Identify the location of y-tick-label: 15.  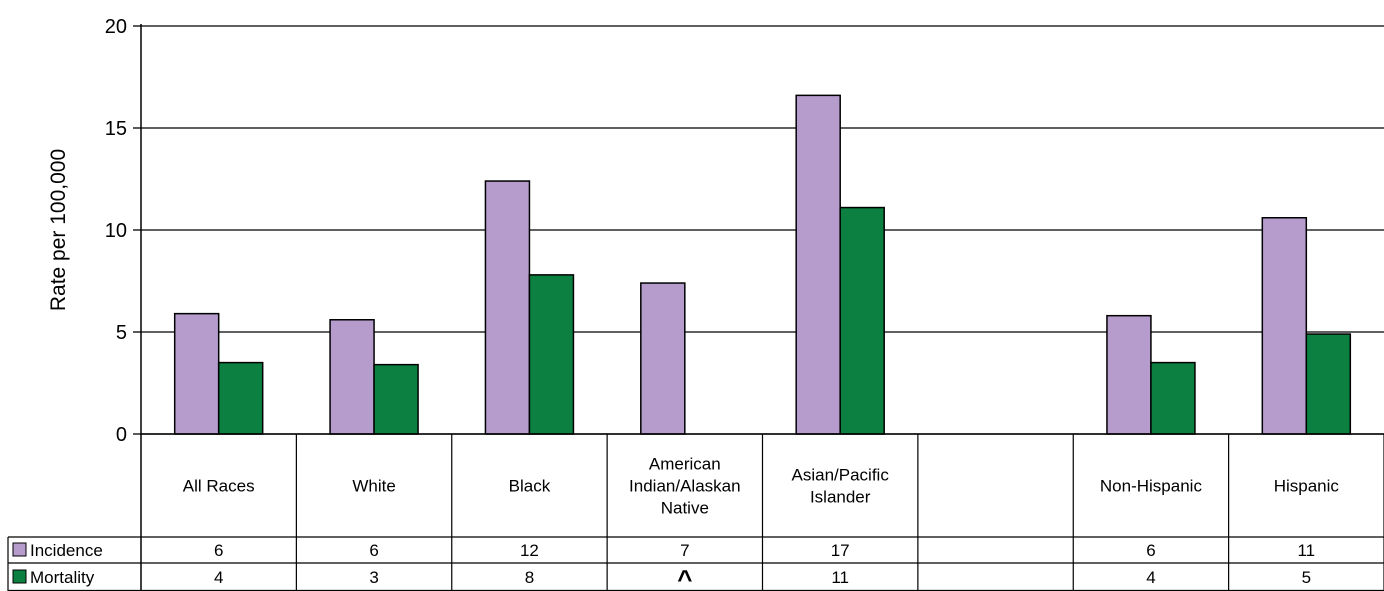
(116, 129).